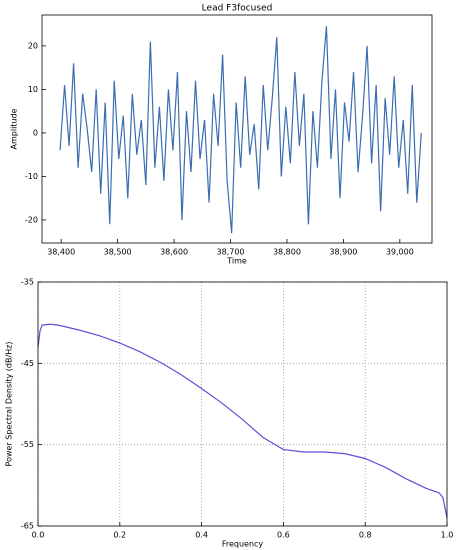 This screenshot has width=457, height=550. I want to click on y-tick-label: 0, so click(35, 132).